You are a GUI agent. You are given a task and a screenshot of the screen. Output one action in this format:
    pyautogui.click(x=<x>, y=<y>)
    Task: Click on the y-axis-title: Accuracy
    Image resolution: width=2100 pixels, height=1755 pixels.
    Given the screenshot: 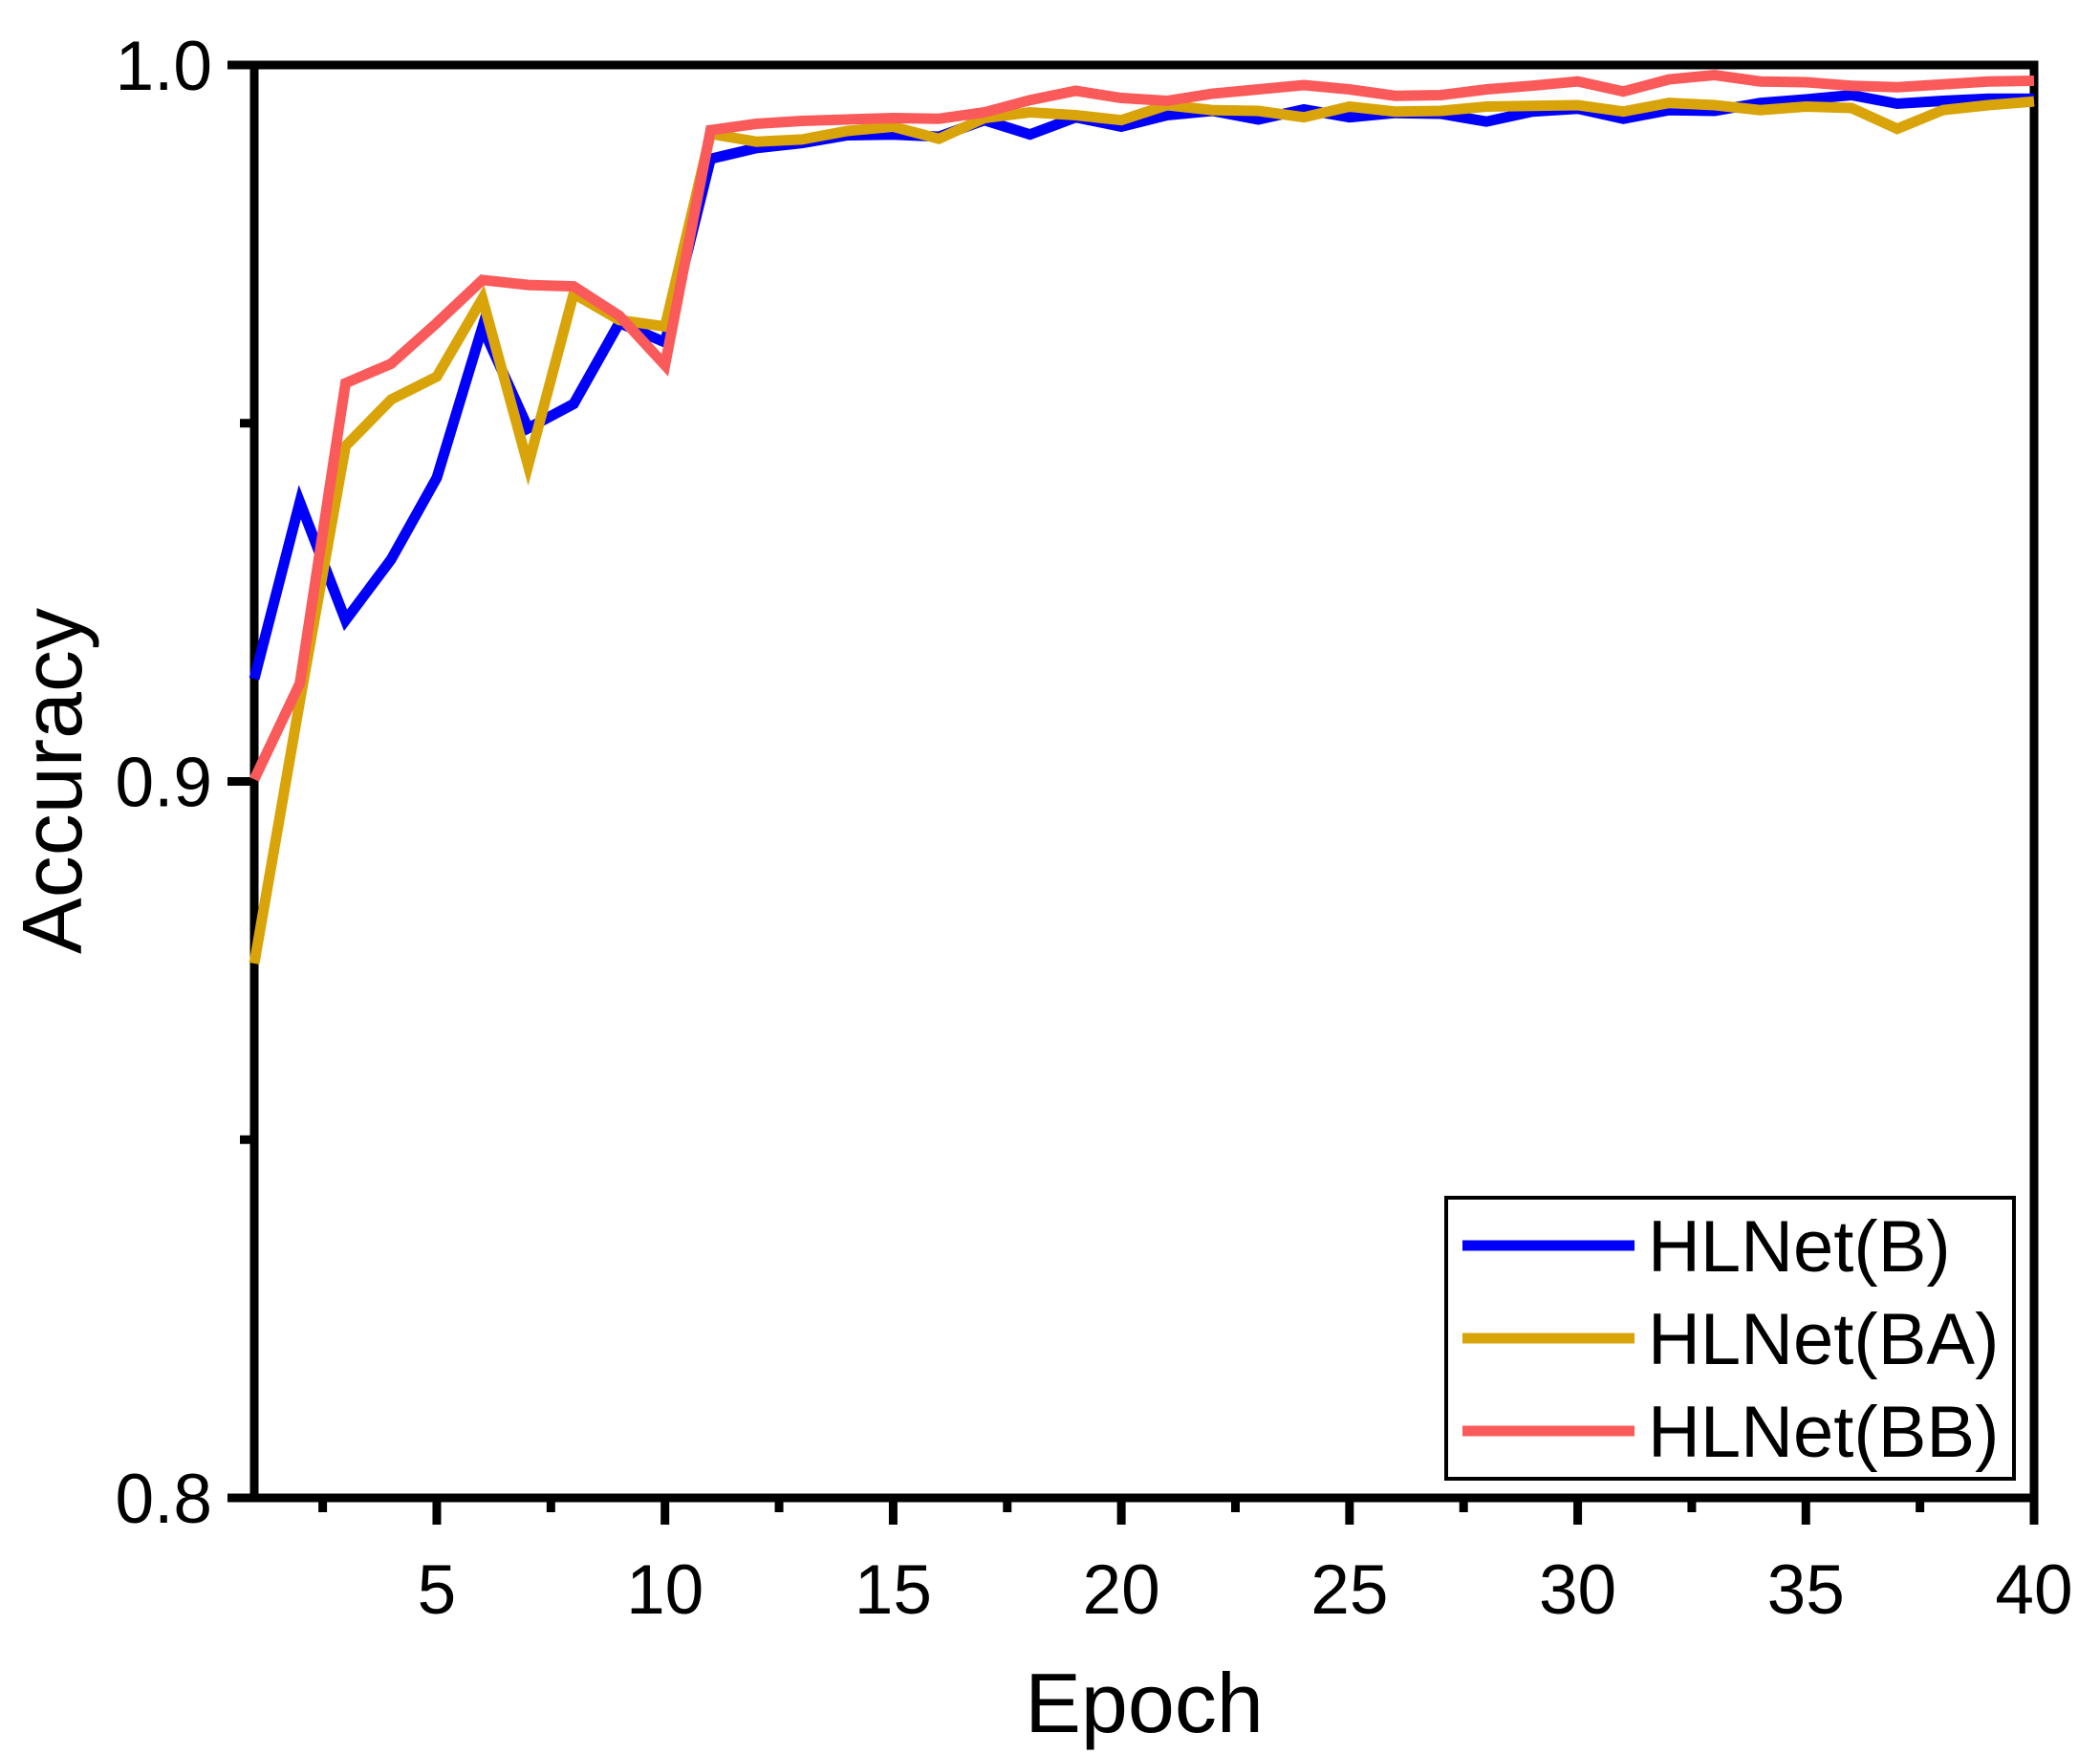 What is the action you would take?
    pyautogui.click(x=52, y=781)
    